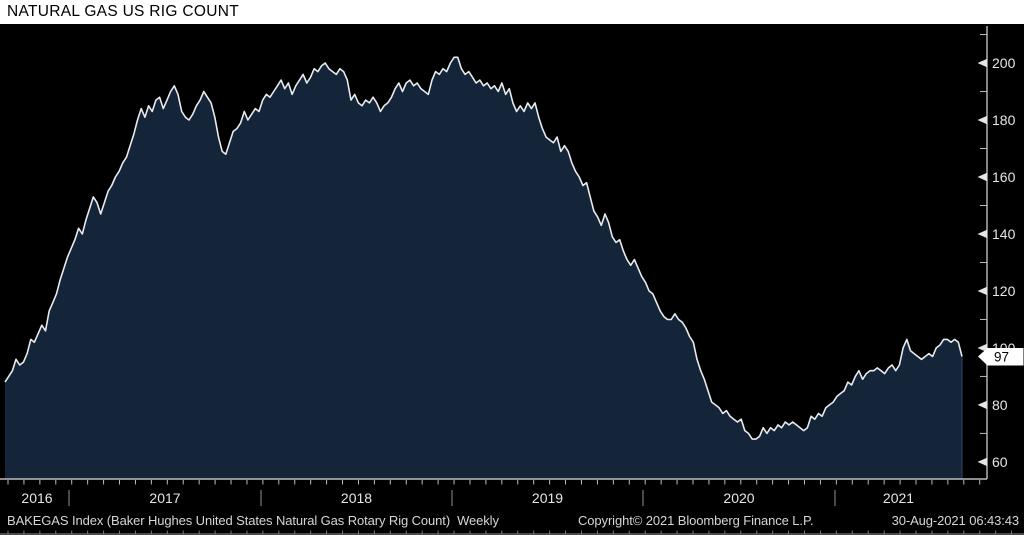  I want to click on last-value-text: 97, so click(1001, 356).